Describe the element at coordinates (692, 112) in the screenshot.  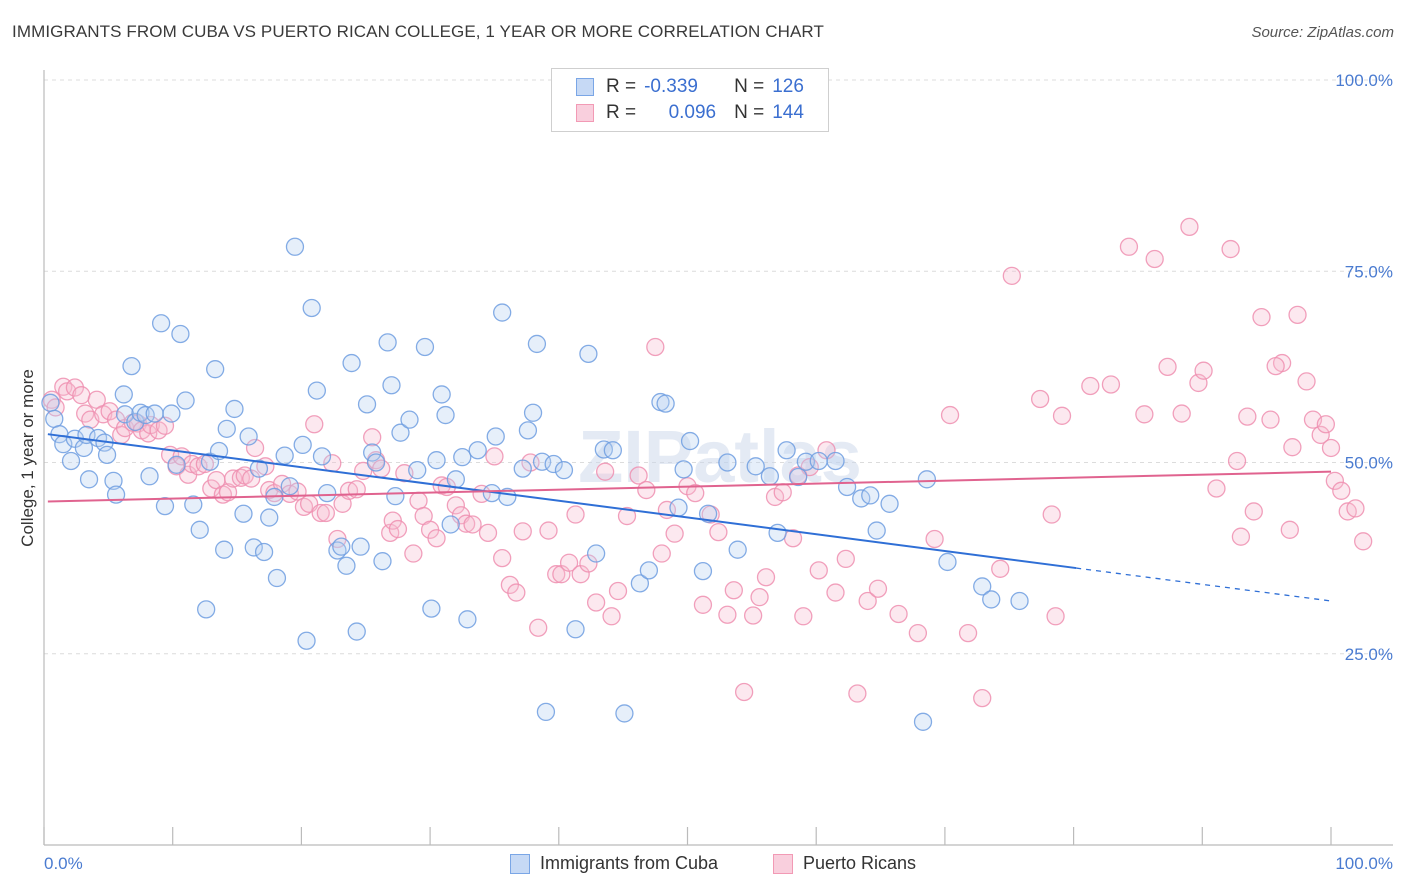
I see `legend-r-value: 0.096` at that location.